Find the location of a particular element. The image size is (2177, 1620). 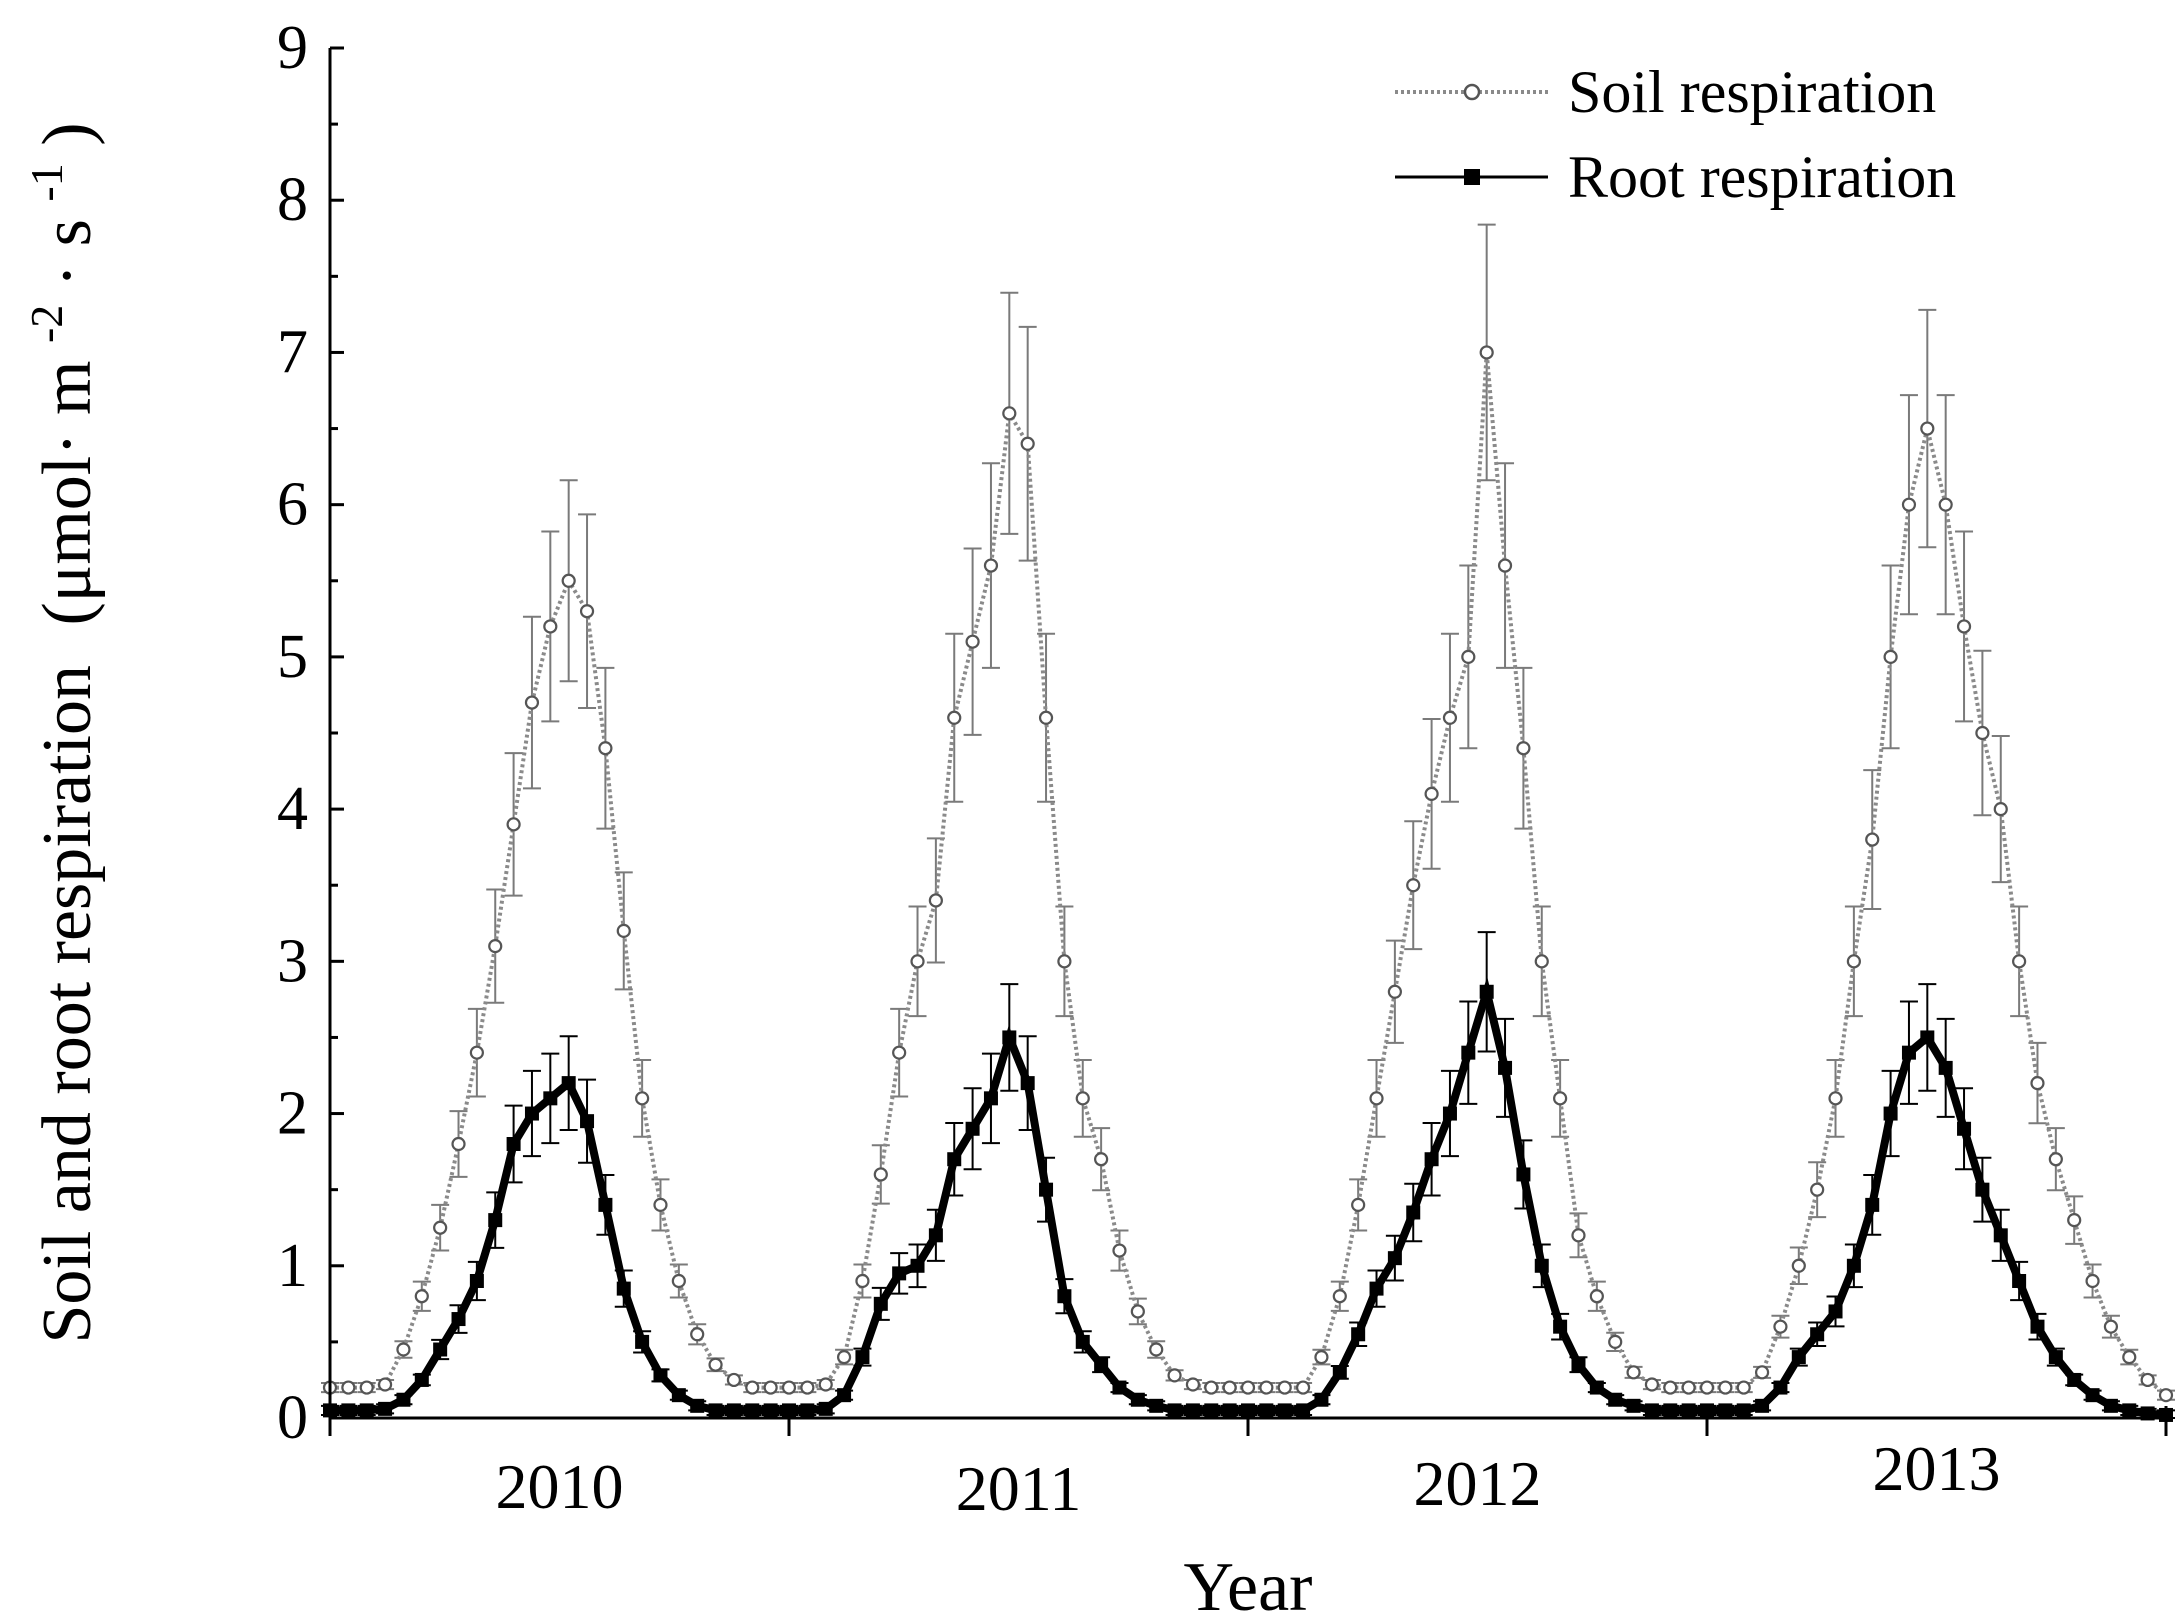

y-tick-label: 3 is located at coordinates (292, 961).